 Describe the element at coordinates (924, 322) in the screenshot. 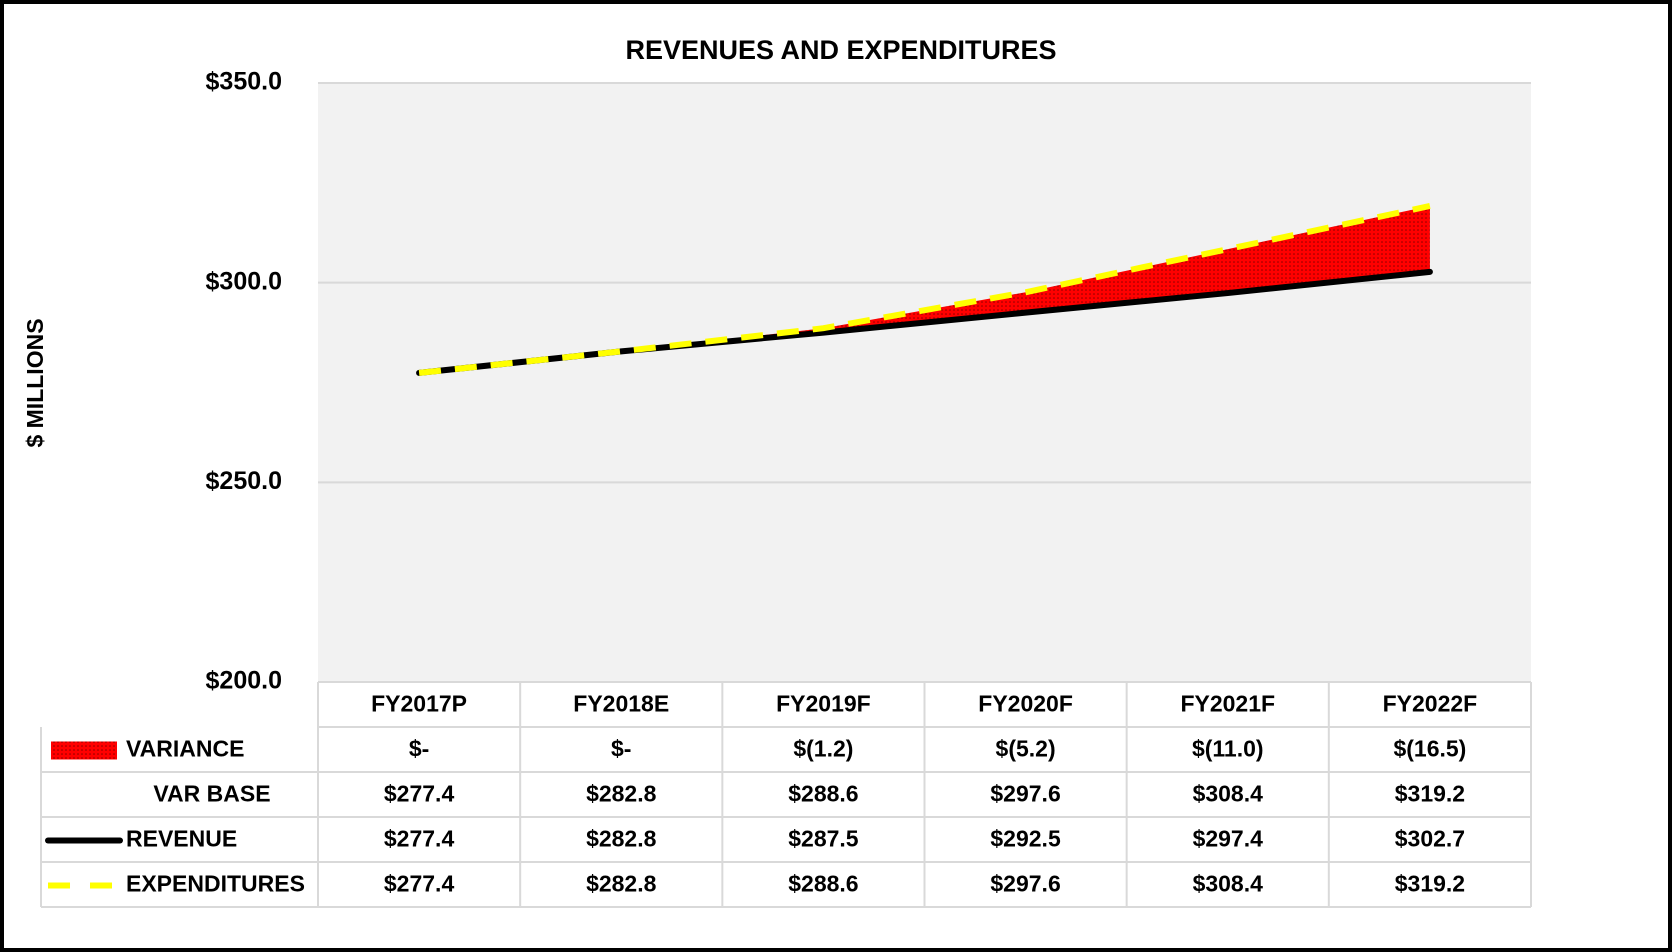

I see `revenue-line` at that location.